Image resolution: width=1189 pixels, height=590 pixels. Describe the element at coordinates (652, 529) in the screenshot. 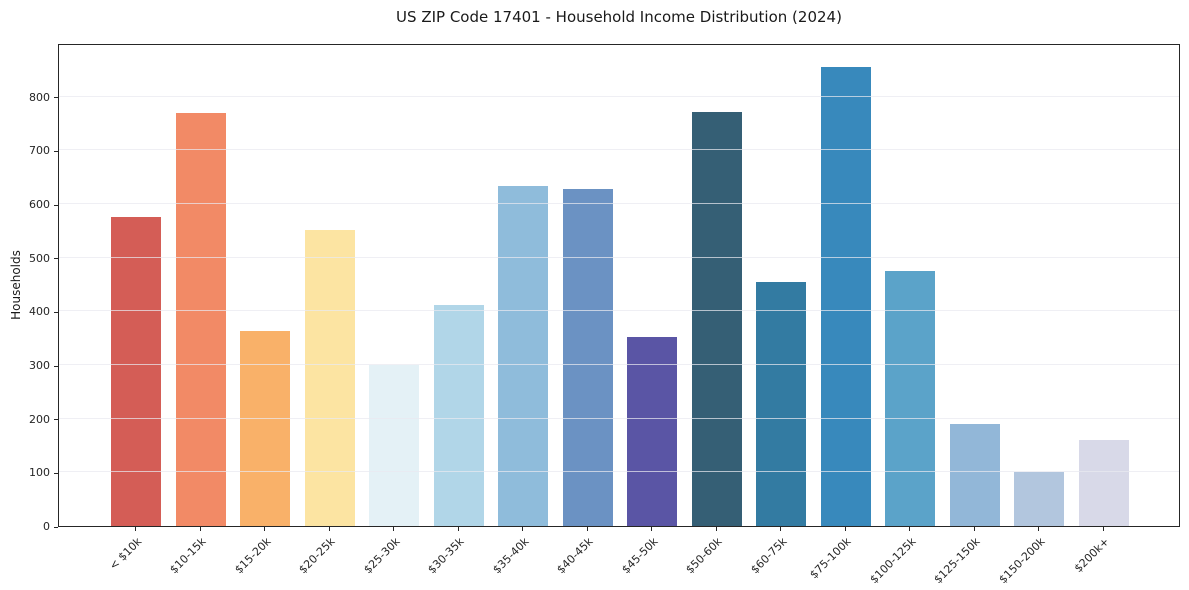

I see `x-tick-mark-$45-50k` at that location.